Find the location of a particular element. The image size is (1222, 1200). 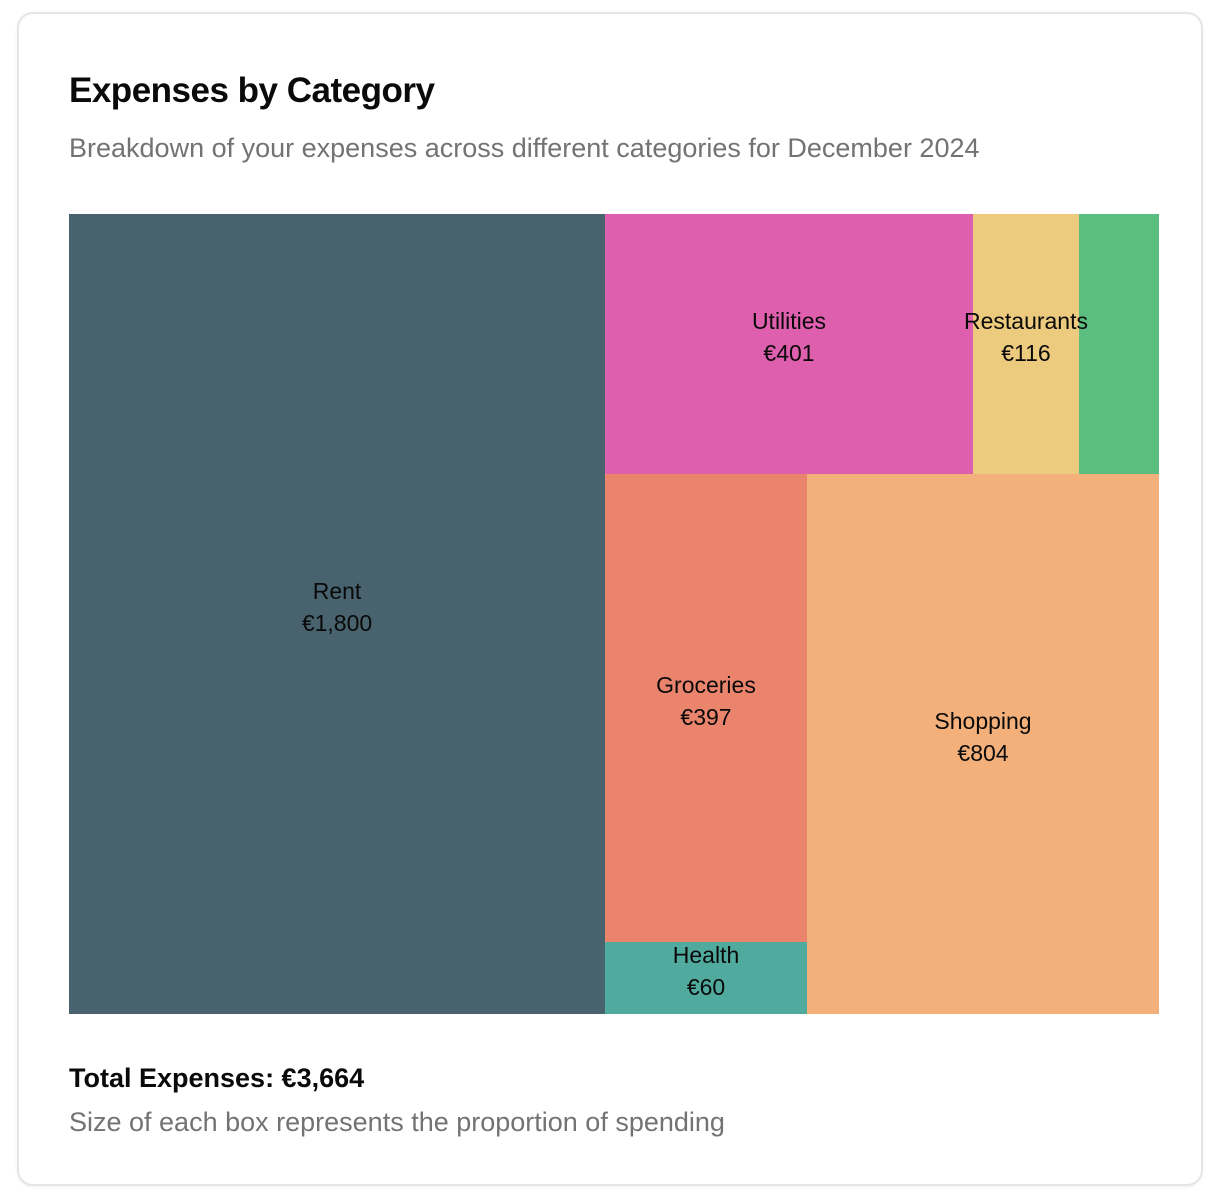

shopping-cell: Shopping €804 is located at coordinates (983, 744).